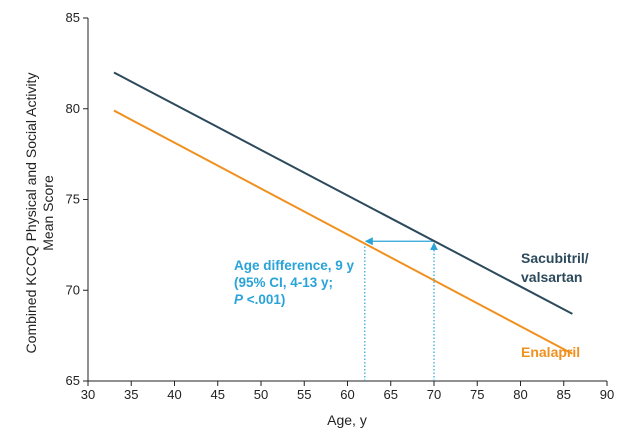 This screenshot has height=434, width=625. I want to click on y-tick-label-75: 75, so click(73, 199).